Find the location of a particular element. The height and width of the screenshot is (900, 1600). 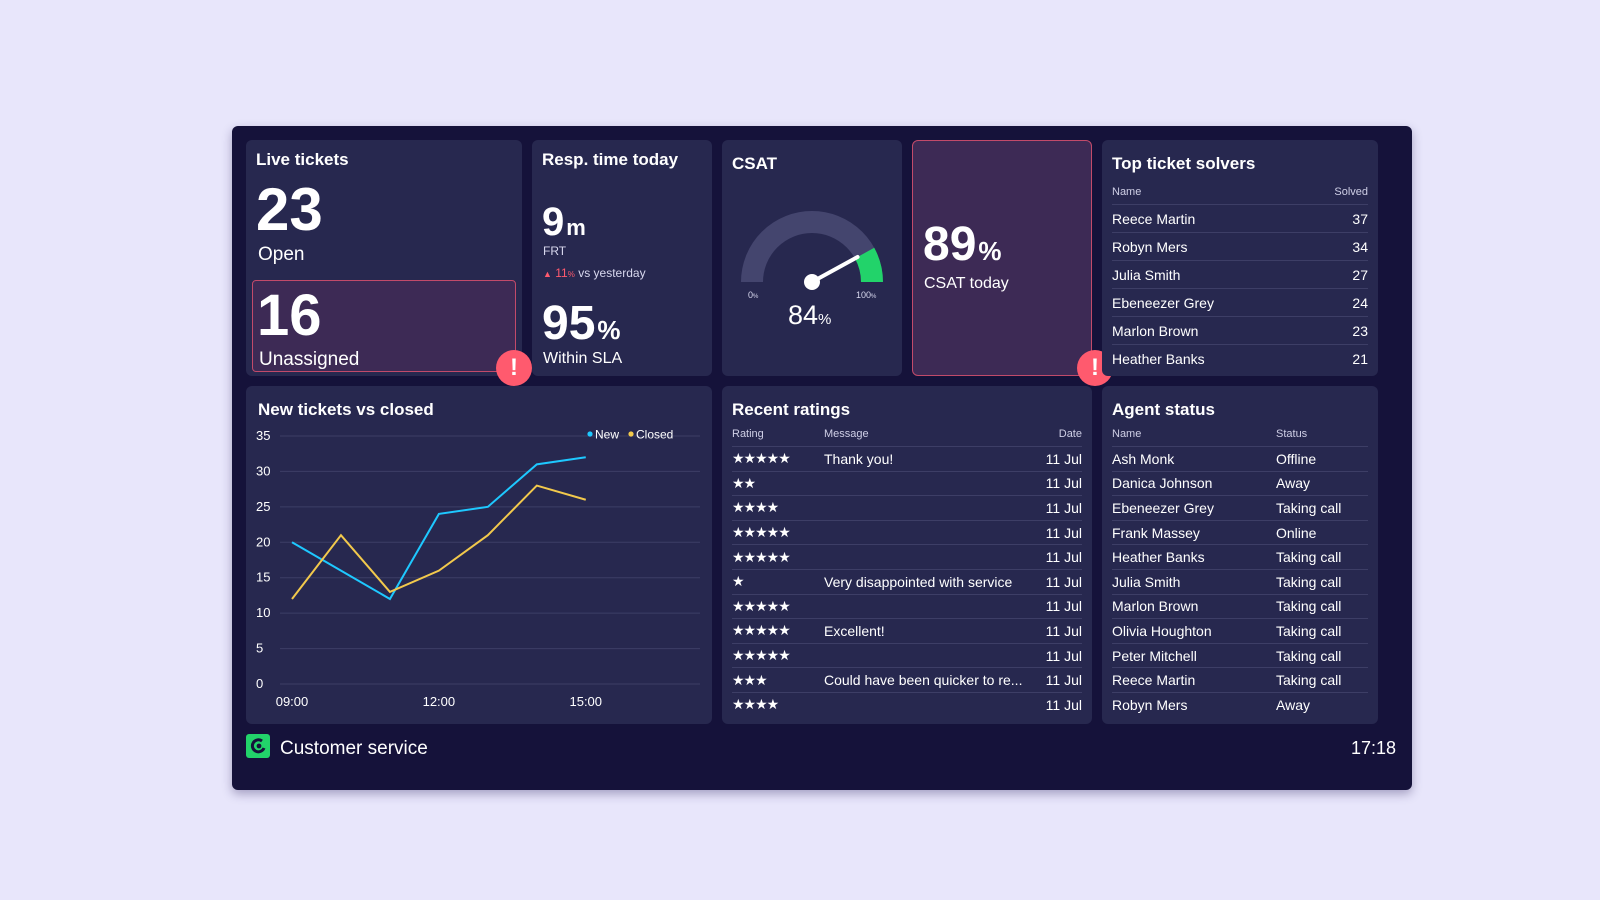

table-row: Heather Banks 21 is located at coordinates (1240, 359).